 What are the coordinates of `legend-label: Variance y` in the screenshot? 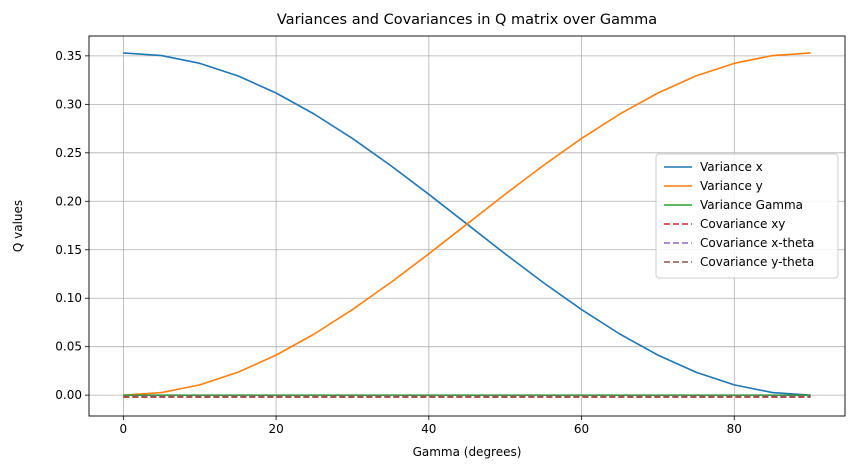 It's located at (731, 186).